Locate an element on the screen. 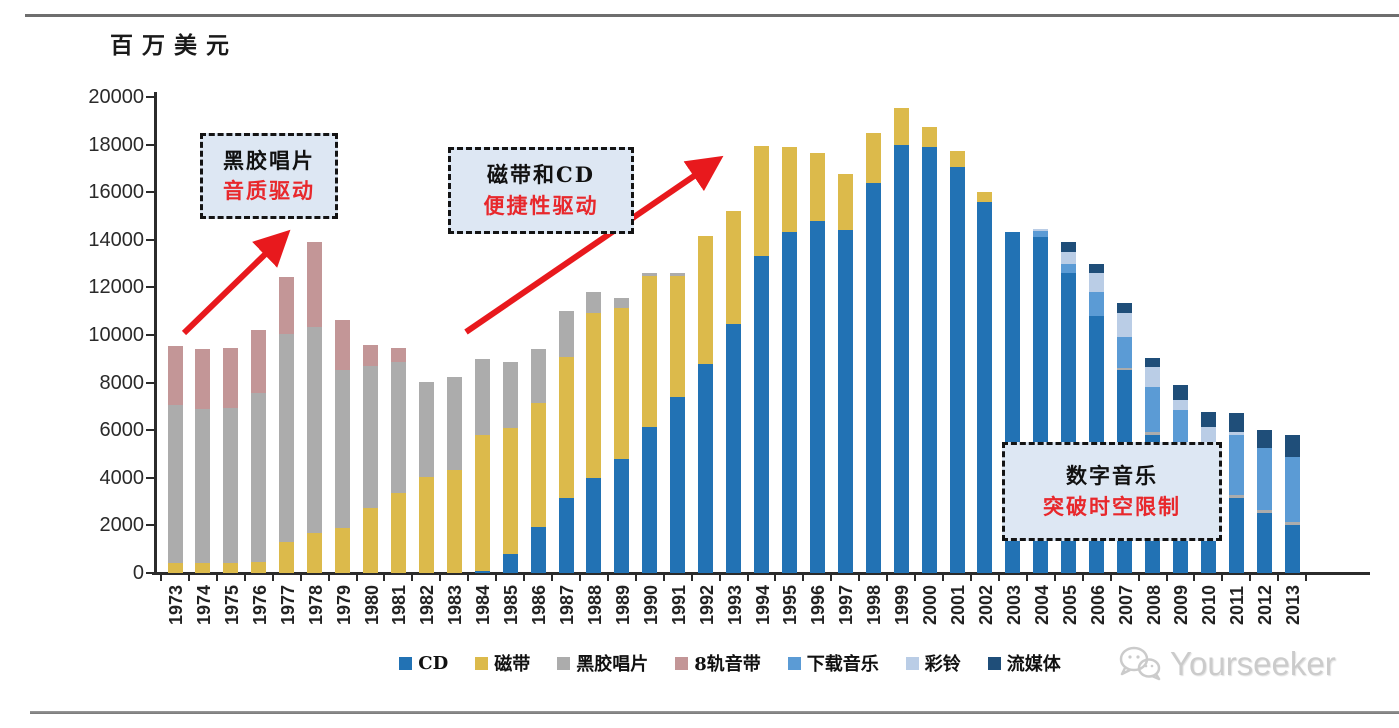 This screenshot has width=1399, height=728. bar-1978-eight-track is located at coordinates (315, 285).